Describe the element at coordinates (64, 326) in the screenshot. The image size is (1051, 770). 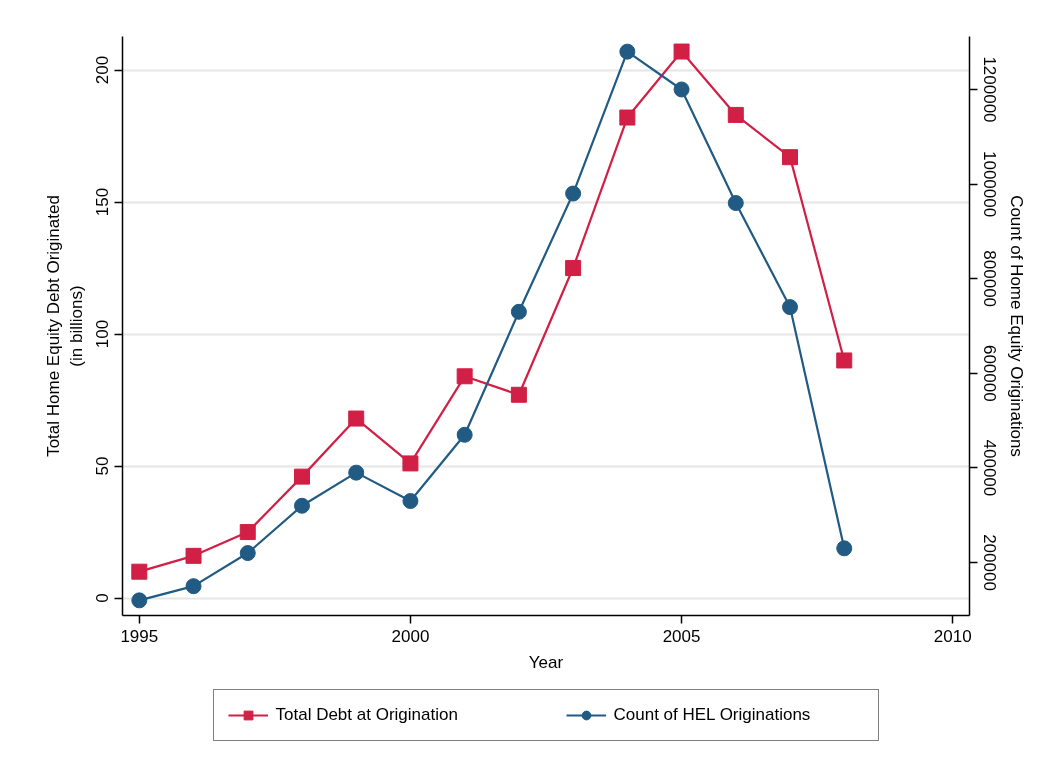
I see `y-axis-title: Total Home Equity Debt Originated (in billions)` at that location.